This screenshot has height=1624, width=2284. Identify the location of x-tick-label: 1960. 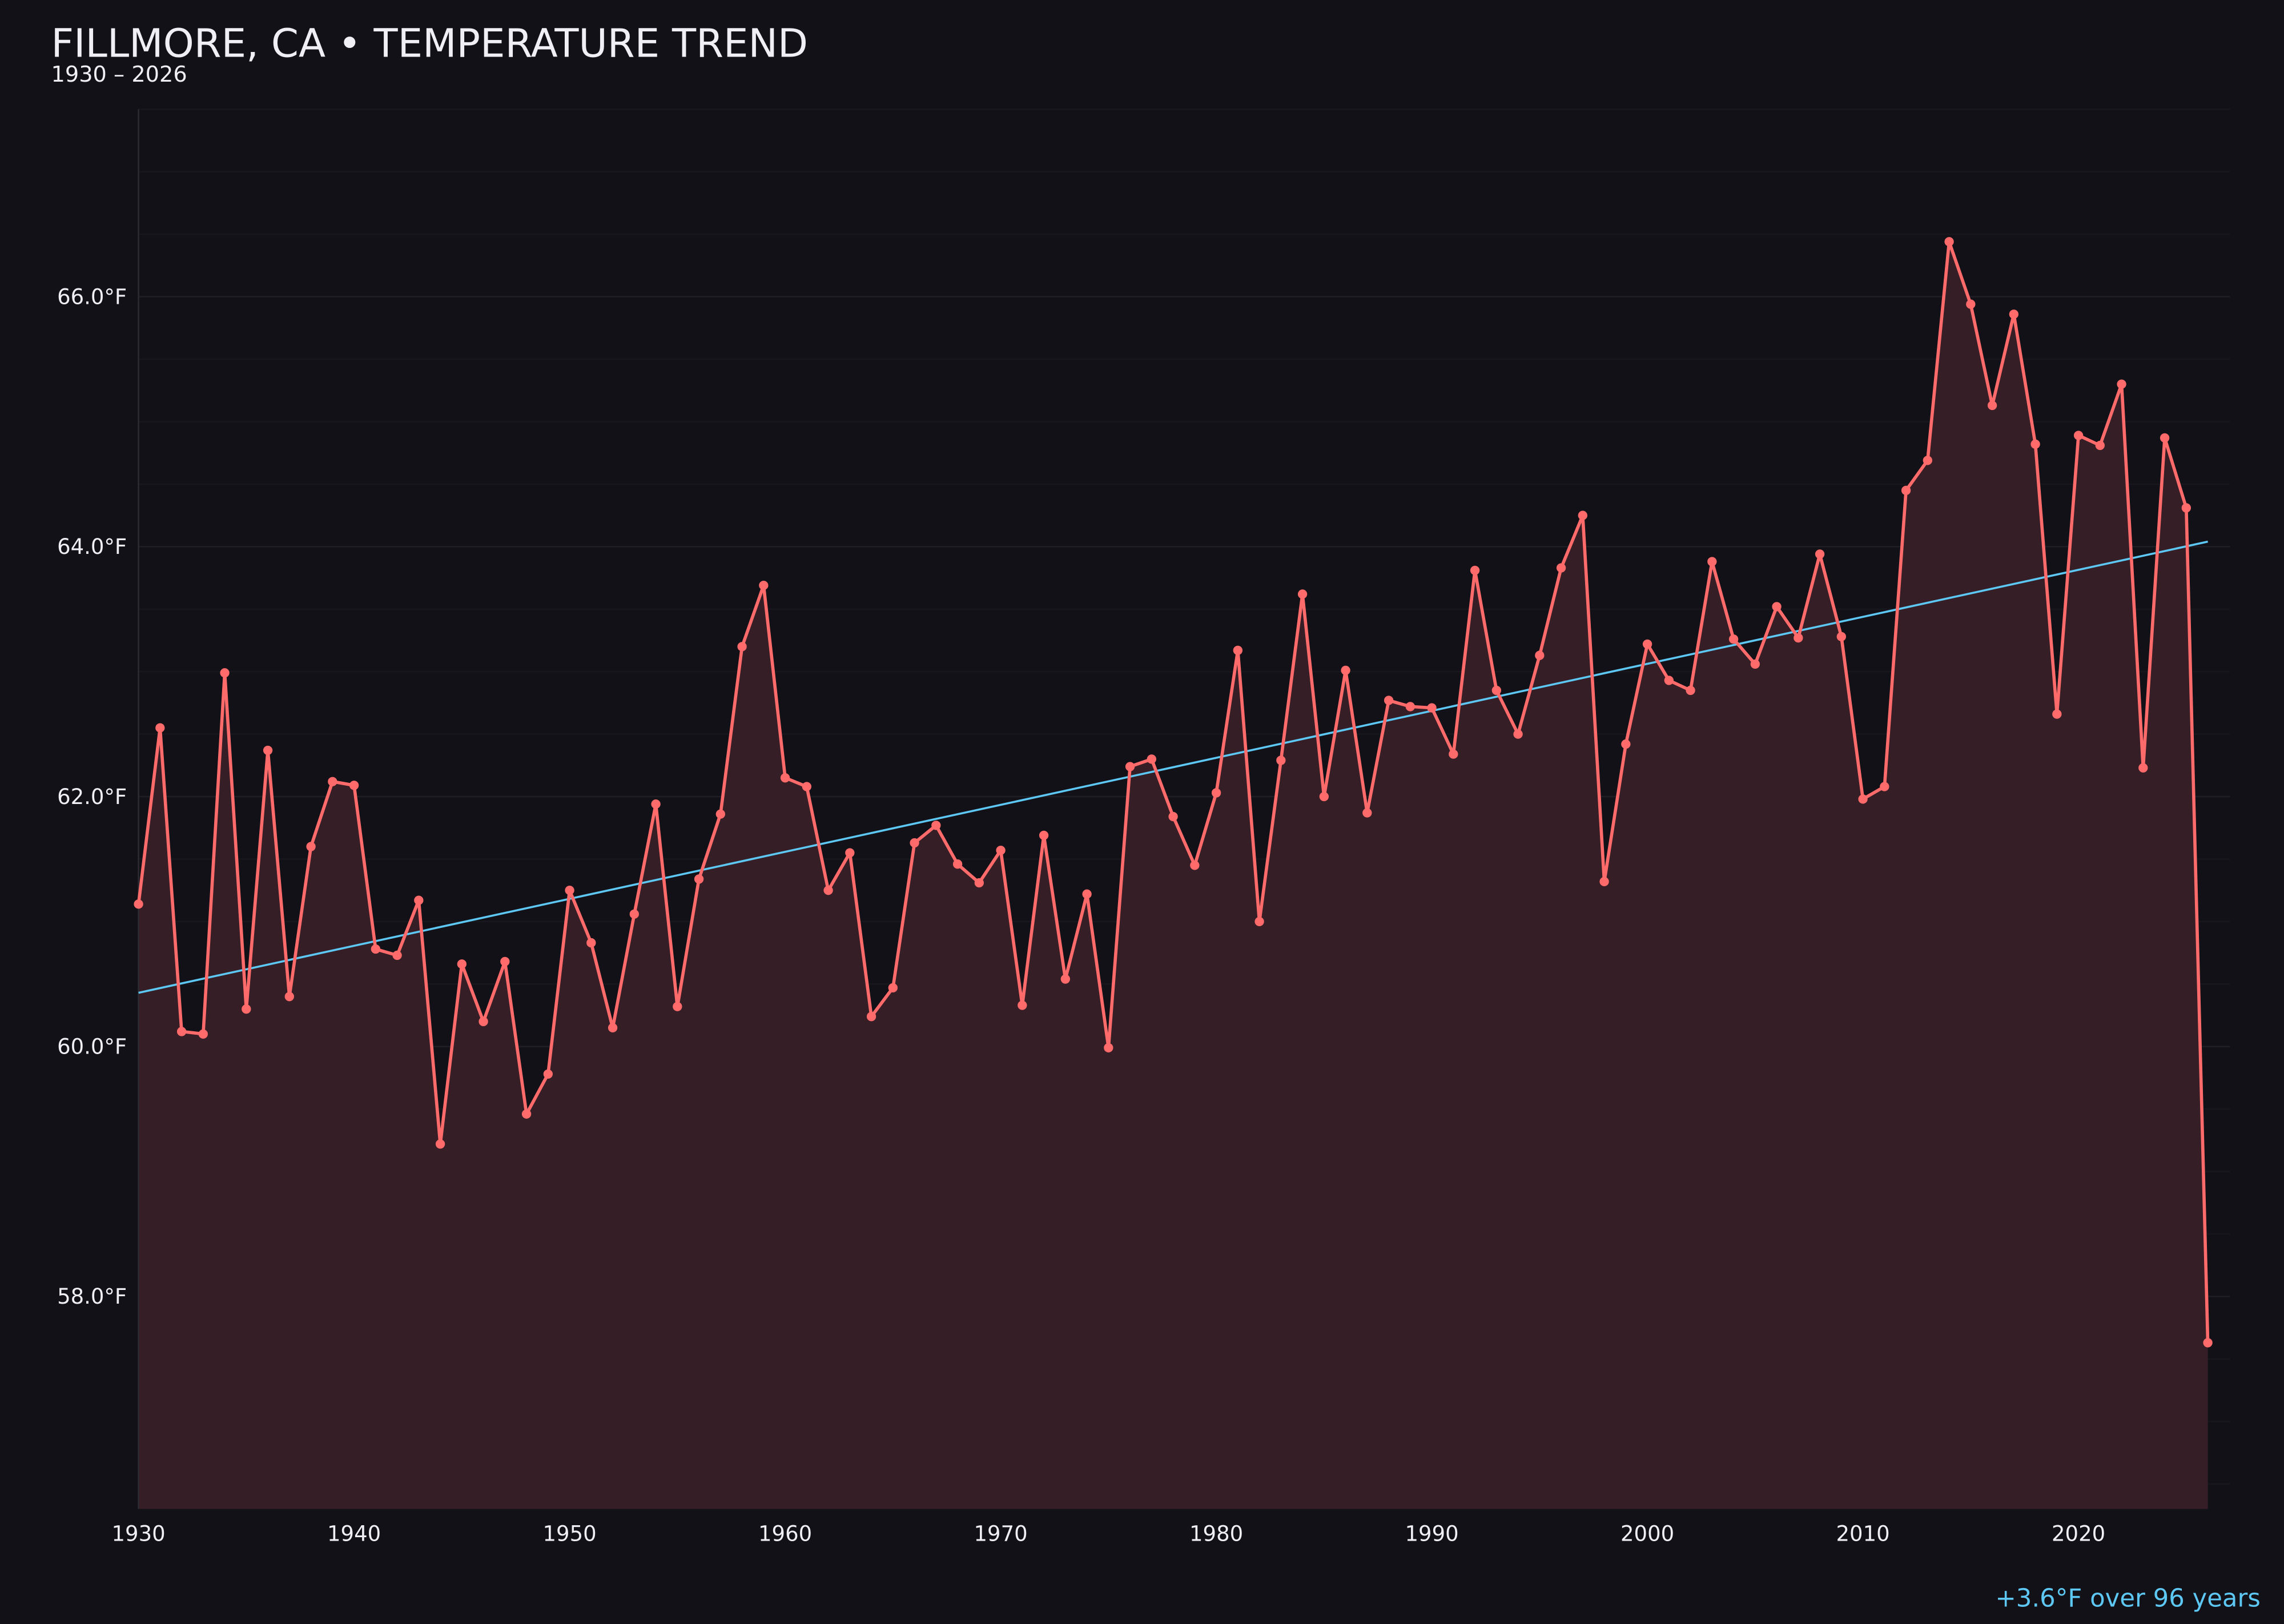
(785, 1534).